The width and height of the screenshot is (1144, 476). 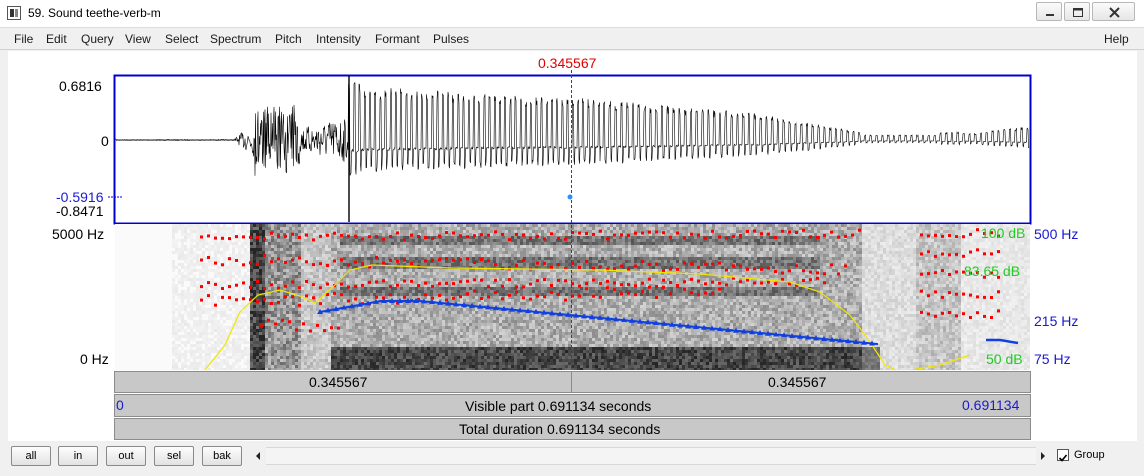 What do you see at coordinates (1089, 455) in the screenshot?
I see `group-label: Group` at bounding box center [1089, 455].